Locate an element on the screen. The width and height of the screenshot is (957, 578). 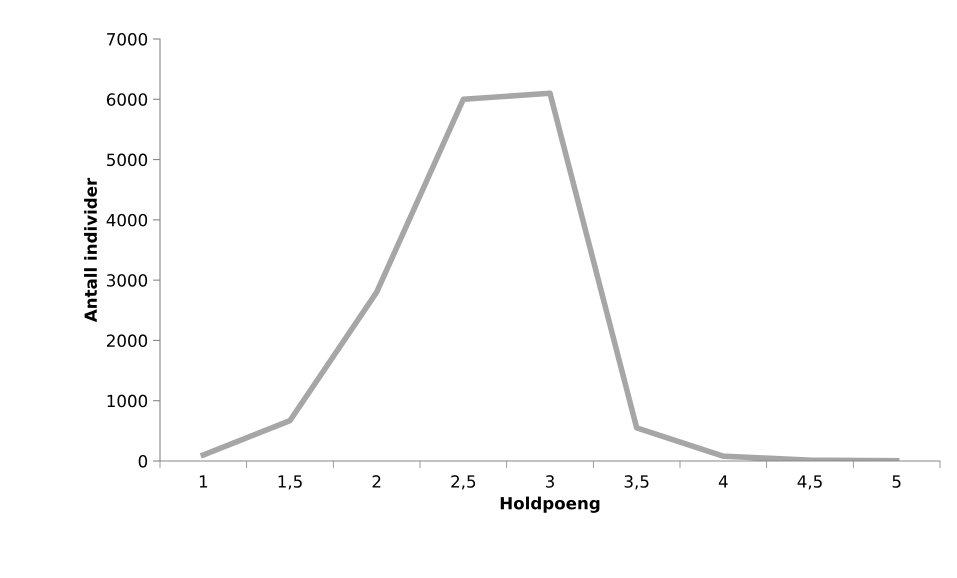
x-tick-label: 4 is located at coordinates (723, 481).